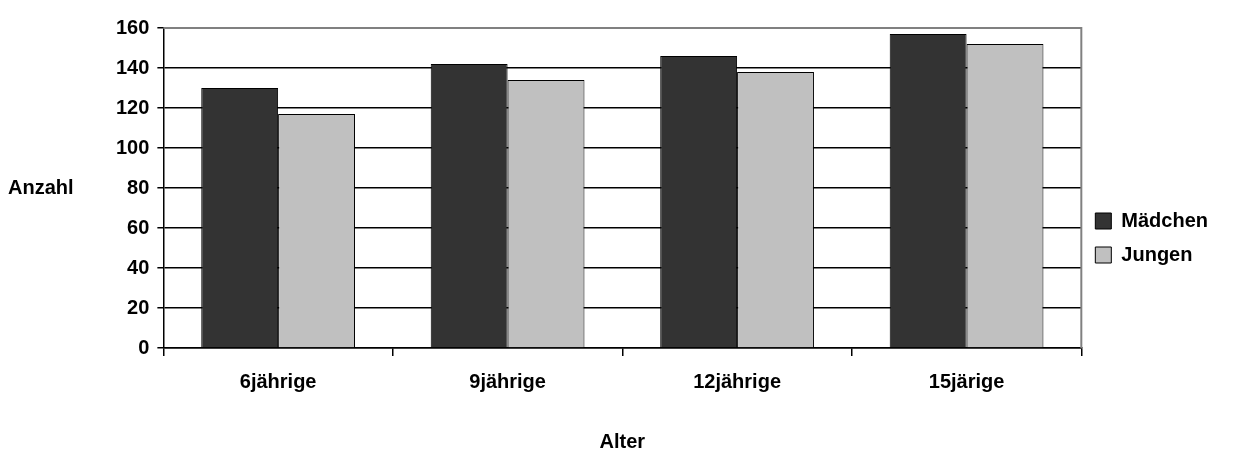  What do you see at coordinates (132, 146) in the screenshot?
I see `y-tick-label: 100` at bounding box center [132, 146].